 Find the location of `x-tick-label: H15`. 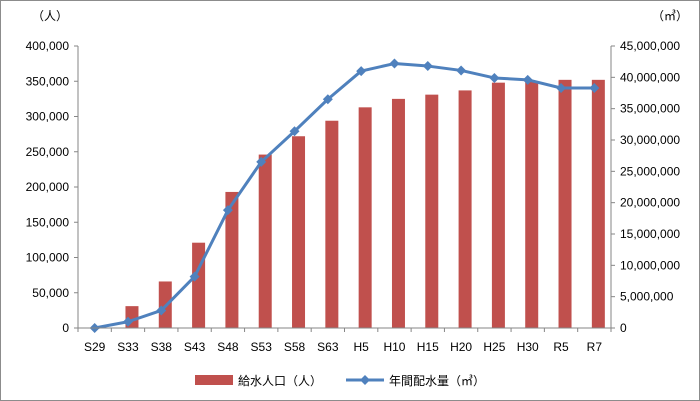

x-tick-label: H15 is located at coordinates (428, 347).